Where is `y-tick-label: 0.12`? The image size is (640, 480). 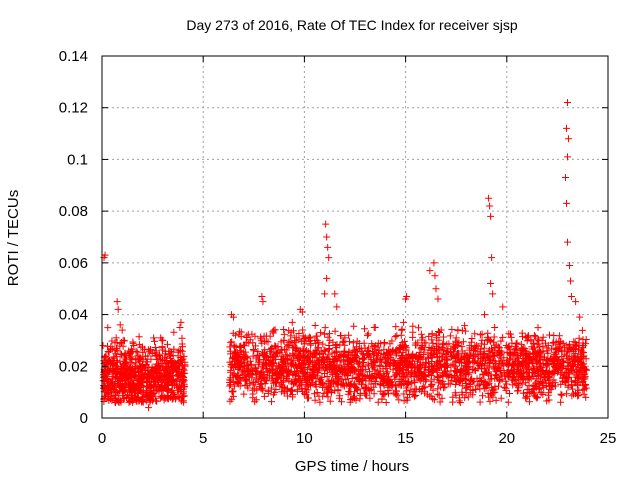
y-tick-label: 0.12 is located at coordinates (73, 108).